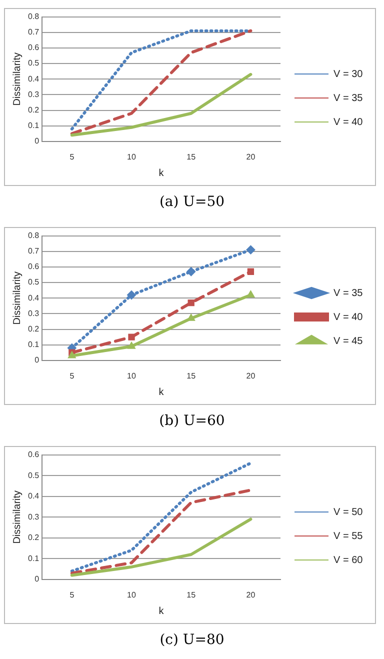 This screenshot has width=384, height=659. Describe the element at coordinates (349, 341) in the screenshot. I see `legend-label: V = 45` at that location.